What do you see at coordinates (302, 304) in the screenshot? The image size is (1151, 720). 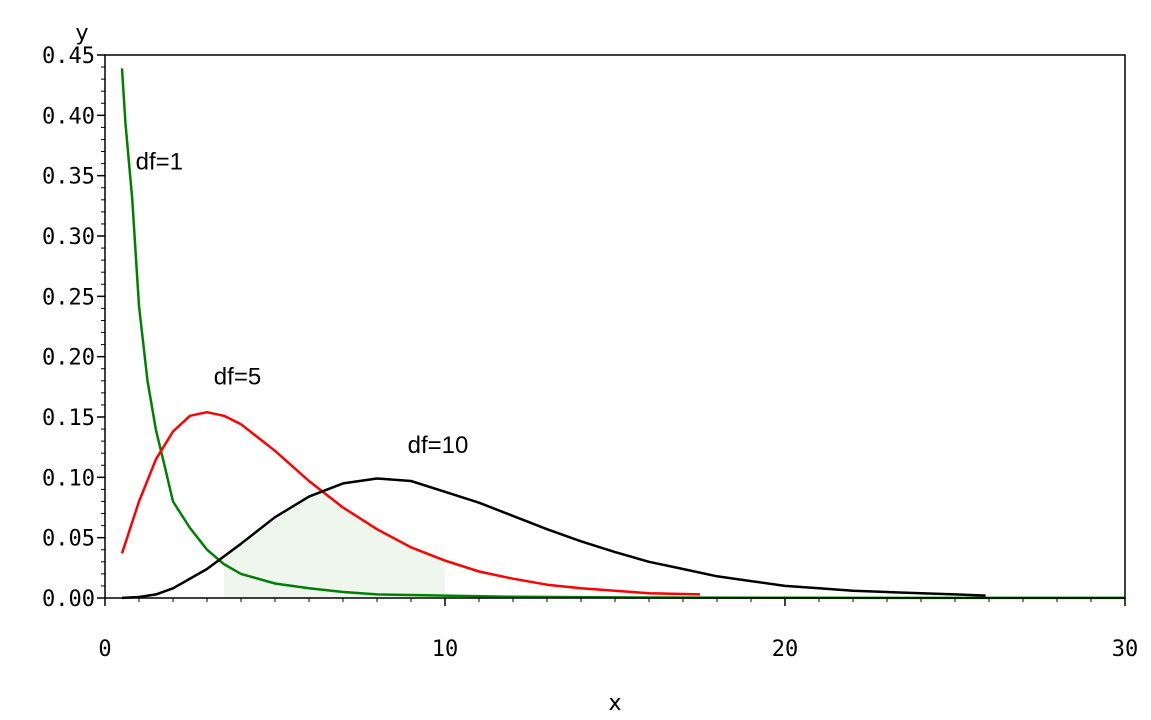 I see `annotations-group: df=1 df=5 df=10` at bounding box center [302, 304].